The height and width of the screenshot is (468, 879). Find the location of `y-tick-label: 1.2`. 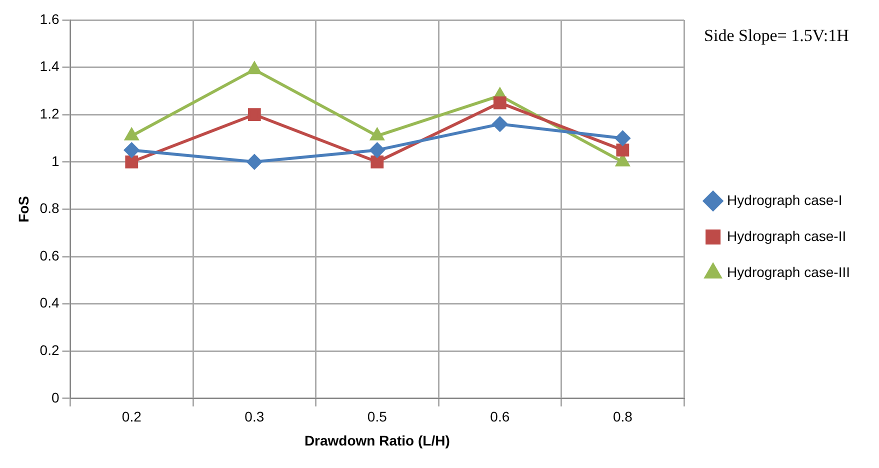

y-tick-label: 1.2 is located at coordinates (50, 113).